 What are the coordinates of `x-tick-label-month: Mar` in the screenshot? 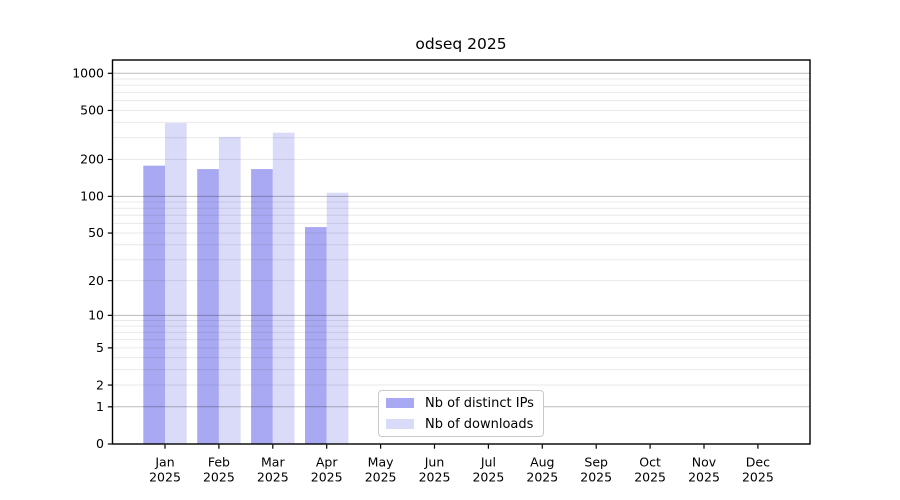 It's located at (273, 462).